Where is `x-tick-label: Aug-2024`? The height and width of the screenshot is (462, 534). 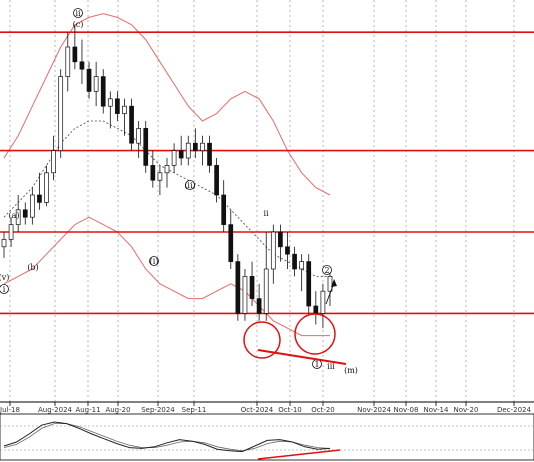 x-tick-label: Aug-2024 is located at coordinates (55, 410).